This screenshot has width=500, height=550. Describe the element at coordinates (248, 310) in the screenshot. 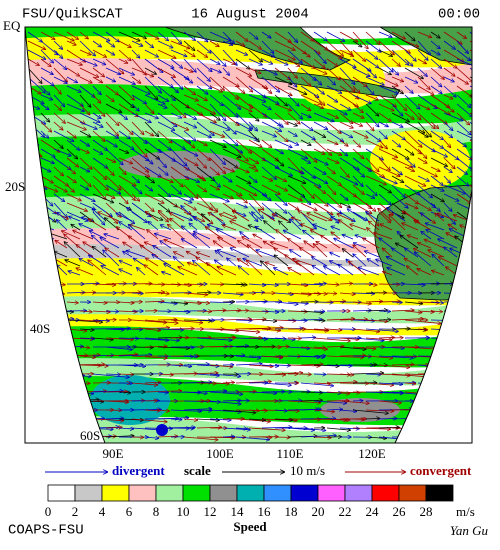

I see `speed-band` at that location.